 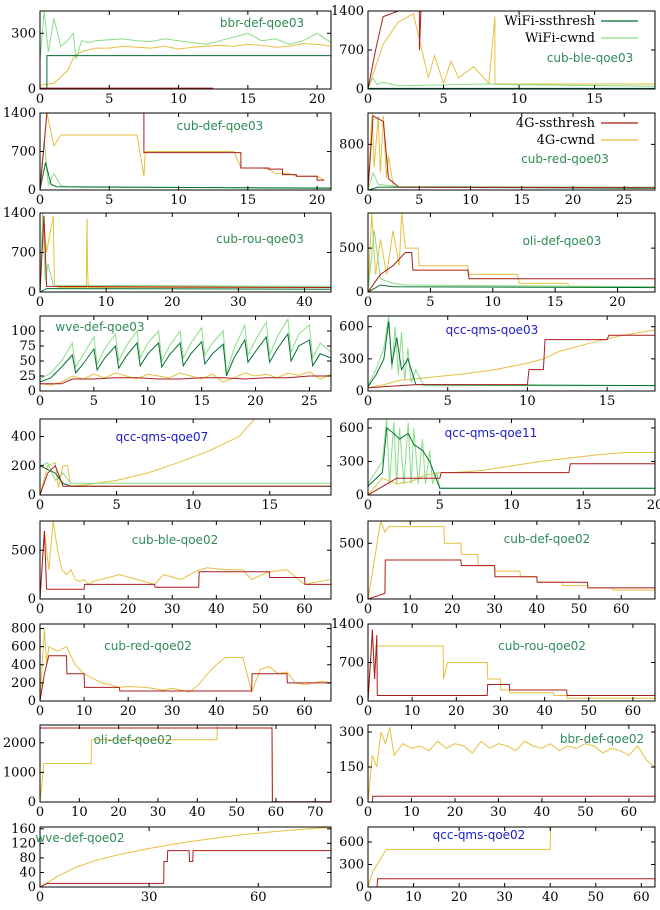 I want to click on panel-title: bbr-def-qoe02, so click(x=602, y=739).